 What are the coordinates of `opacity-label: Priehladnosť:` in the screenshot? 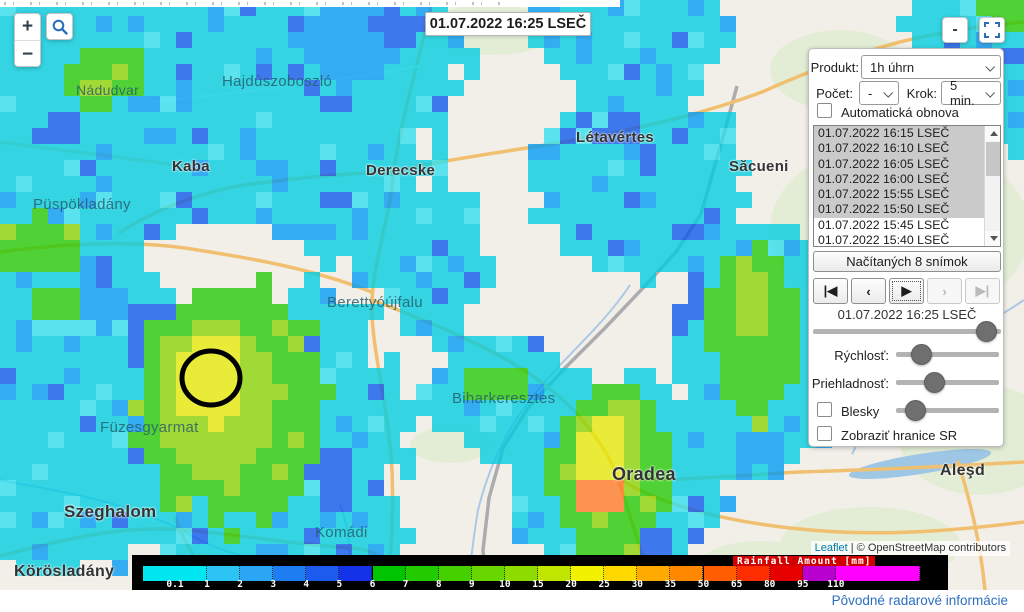 It's located at (850, 383).